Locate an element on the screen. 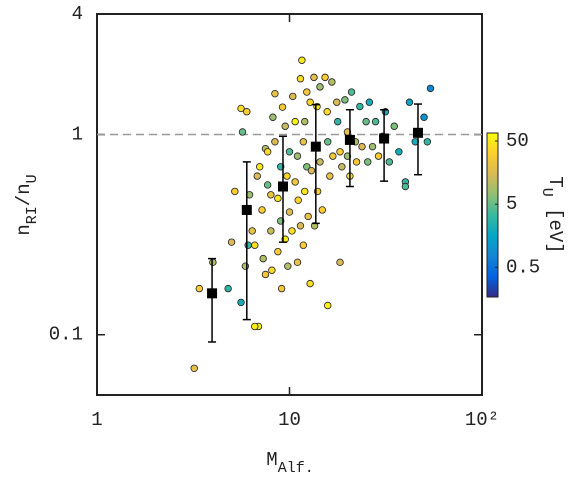 This screenshot has width=581, height=480. y-axis-label: nRI/nU is located at coordinates (27, 204).